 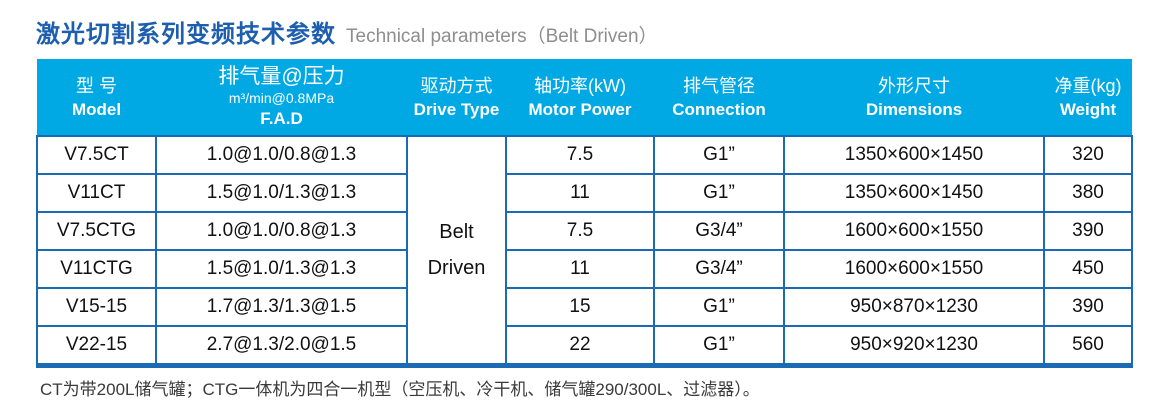 I want to click on col-header-fad-zh: 排气量@压力, so click(x=281, y=76).